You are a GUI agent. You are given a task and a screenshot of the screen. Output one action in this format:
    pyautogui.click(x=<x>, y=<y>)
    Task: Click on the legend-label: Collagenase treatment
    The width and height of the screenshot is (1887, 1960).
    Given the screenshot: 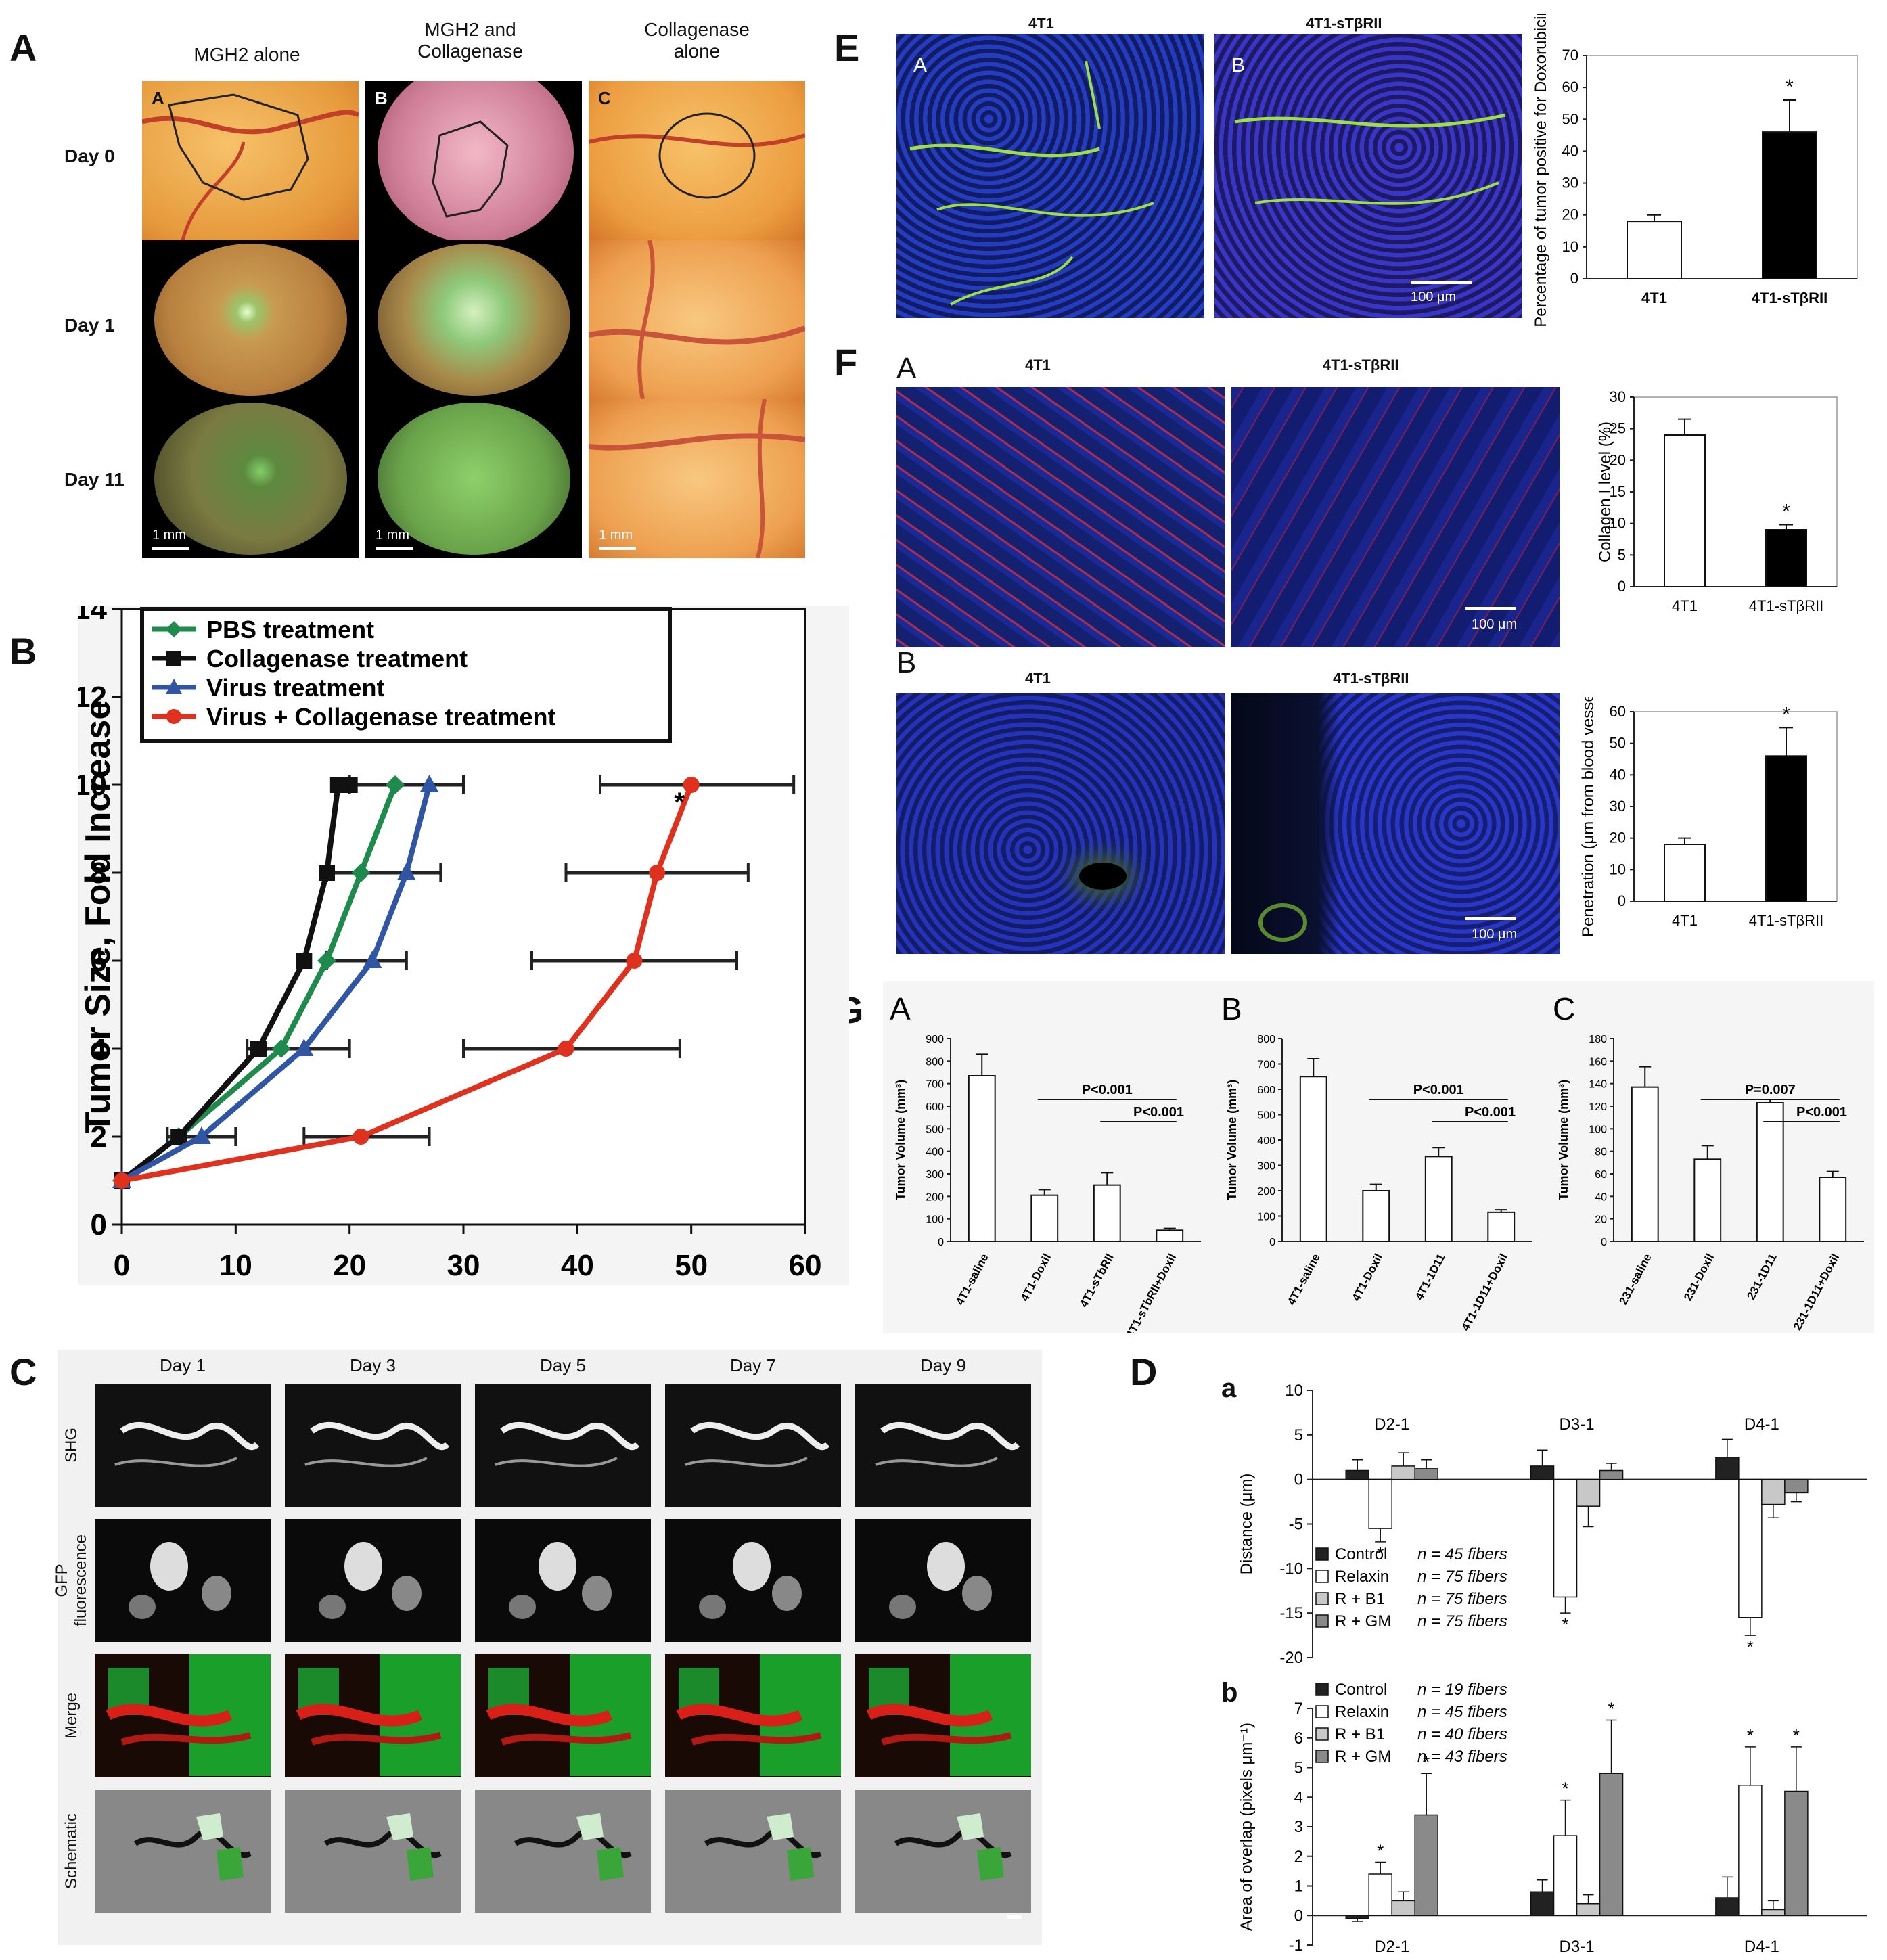 What is the action you would take?
    pyautogui.click(x=337, y=659)
    